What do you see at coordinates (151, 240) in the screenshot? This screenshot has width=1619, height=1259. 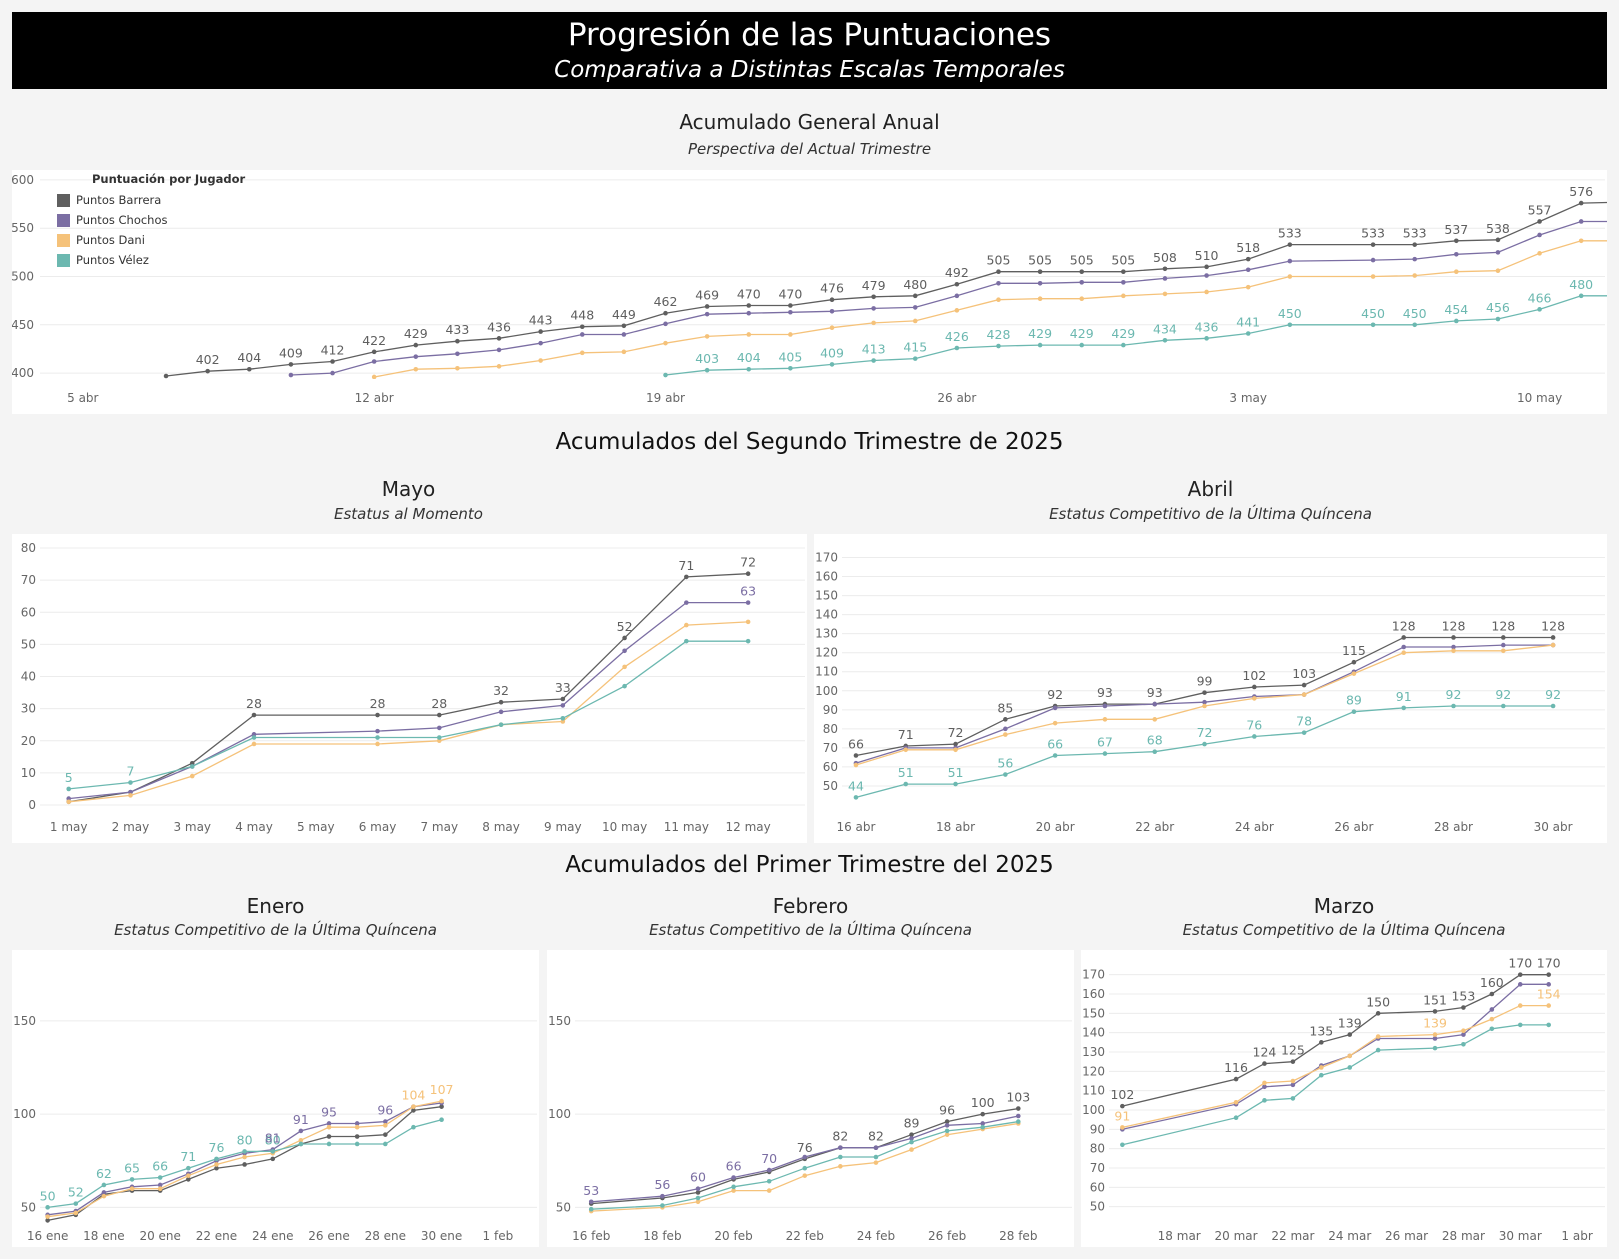 I see `legend-item-dani: Puntos Dani` at bounding box center [151, 240].